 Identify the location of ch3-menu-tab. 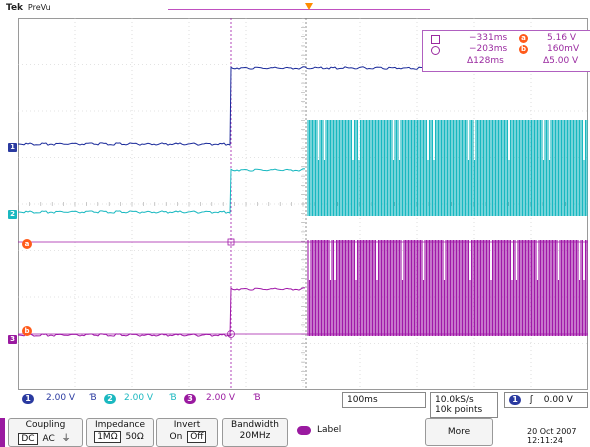
(2, 432).